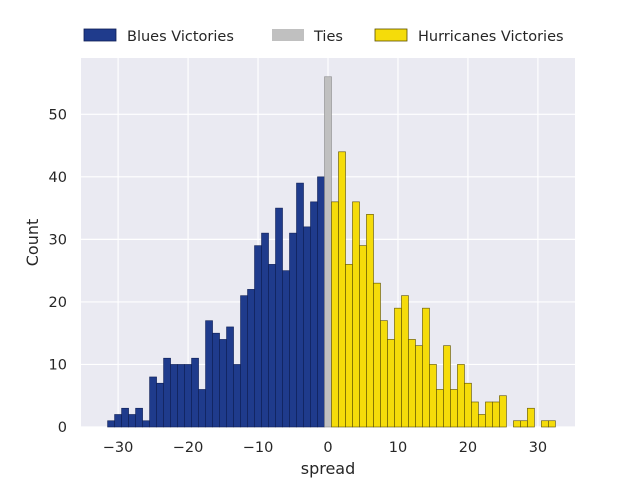 The image size is (640, 480). What do you see at coordinates (58, 303) in the screenshot?
I see `y-tick-label: 20` at bounding box center [58, 303].